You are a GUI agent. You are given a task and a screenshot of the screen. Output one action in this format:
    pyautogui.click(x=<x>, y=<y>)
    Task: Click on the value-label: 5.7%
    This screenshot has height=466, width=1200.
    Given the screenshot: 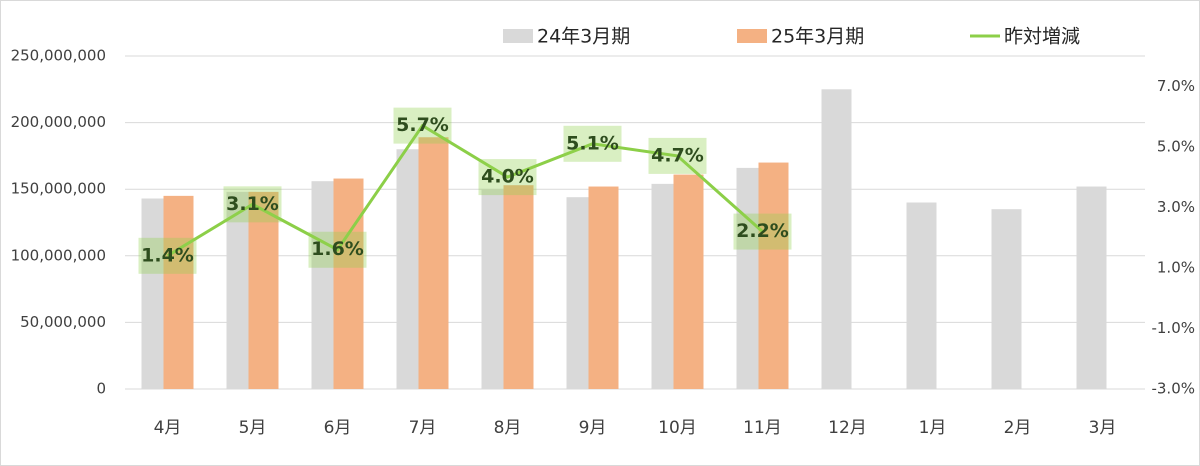 What is the action you would take?
    pyautogui.click(x=422, y=125)
    